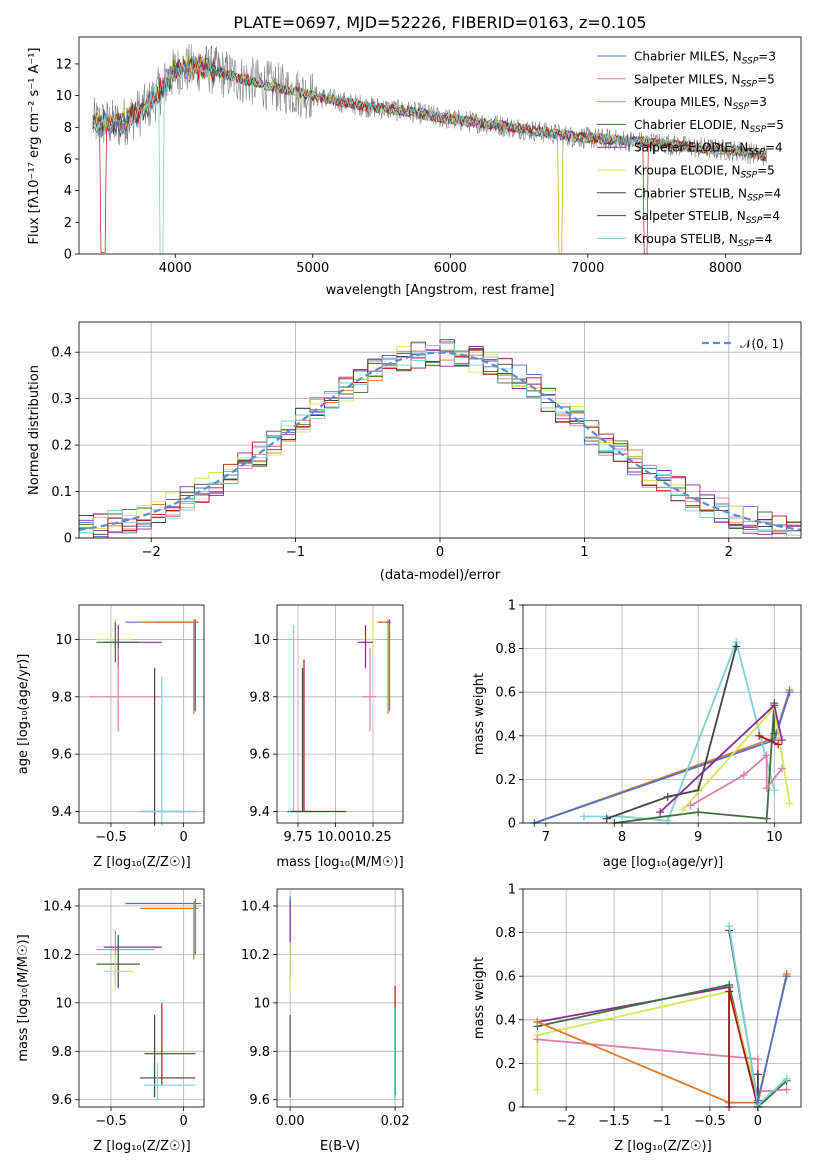  Describe the element at coordinates (339, 862) in the screenshot. I see `age-mass-xlabel: mass [log₁₀(M/M☉)]` at that location.